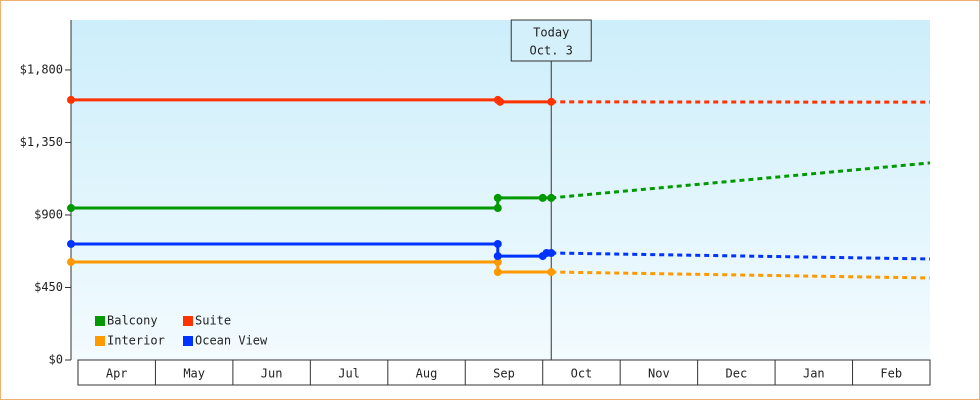  Describe the element at coordinates (891, 374) in the screenshot. I see `x-tick-label: Feb` at that location.